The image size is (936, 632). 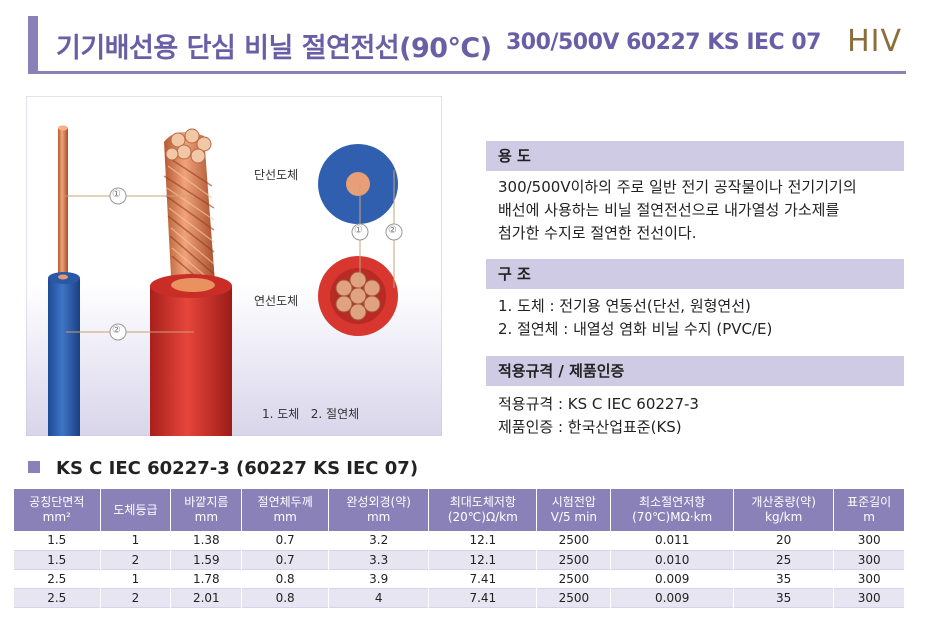 I want to click on usage-heading: 용 도, so click(x=695, y=156).